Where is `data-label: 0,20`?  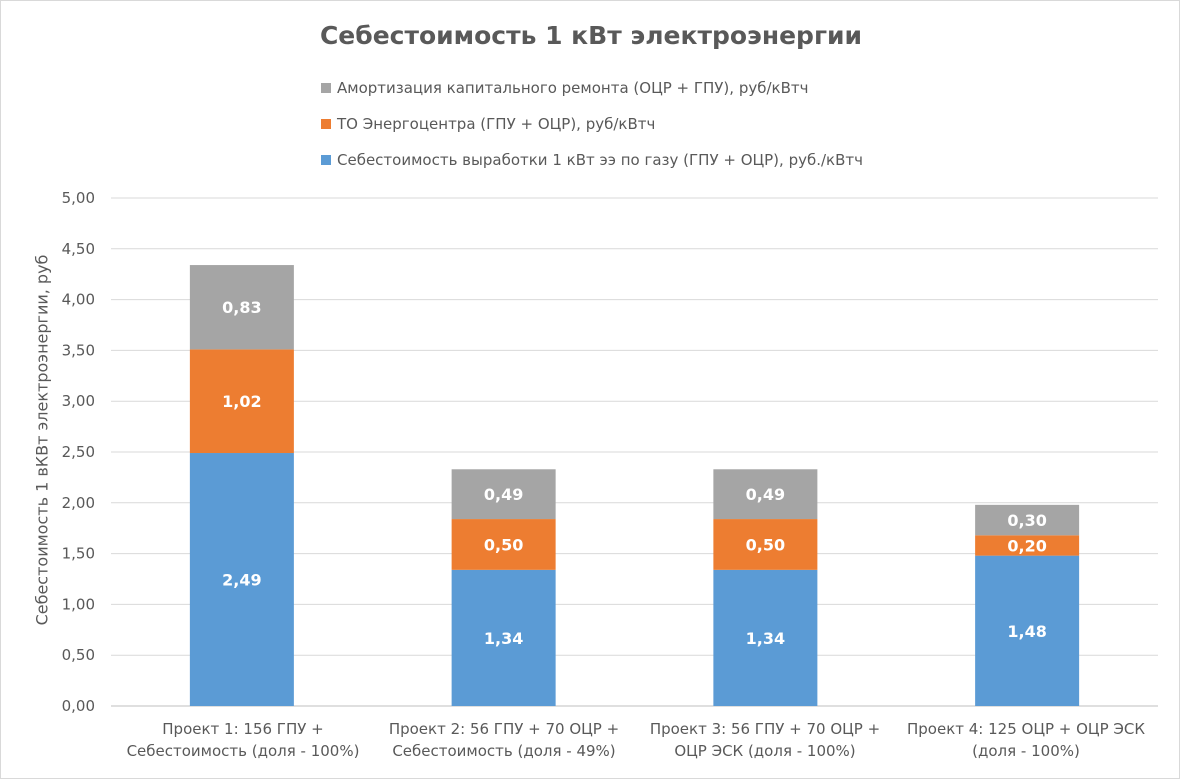 data-label: 0,20 is located at coordinates (1026, 545).